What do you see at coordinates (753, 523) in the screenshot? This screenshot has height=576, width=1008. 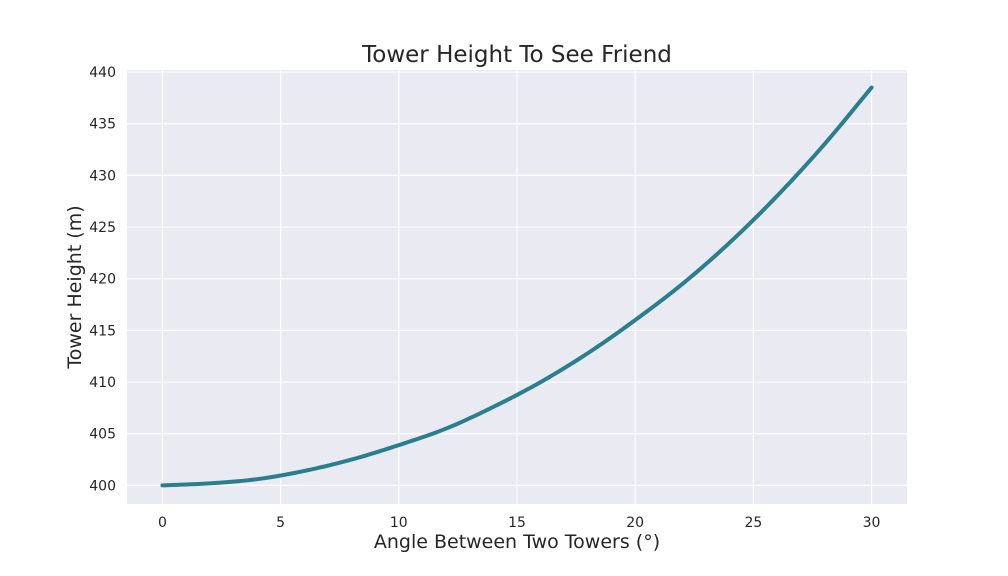 I see `x-tick-label: 25` at bounding box center [753, 523].